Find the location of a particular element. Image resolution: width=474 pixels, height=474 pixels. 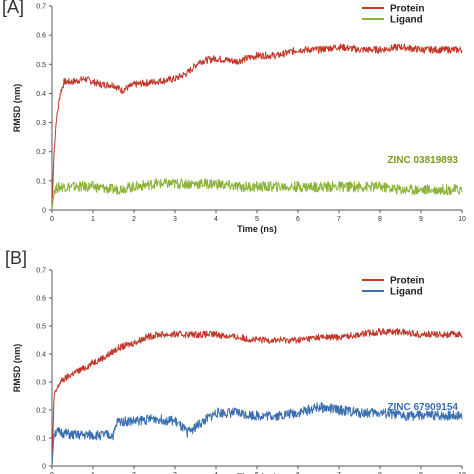

panel-label: [B] is located at coordinates (16, 258).